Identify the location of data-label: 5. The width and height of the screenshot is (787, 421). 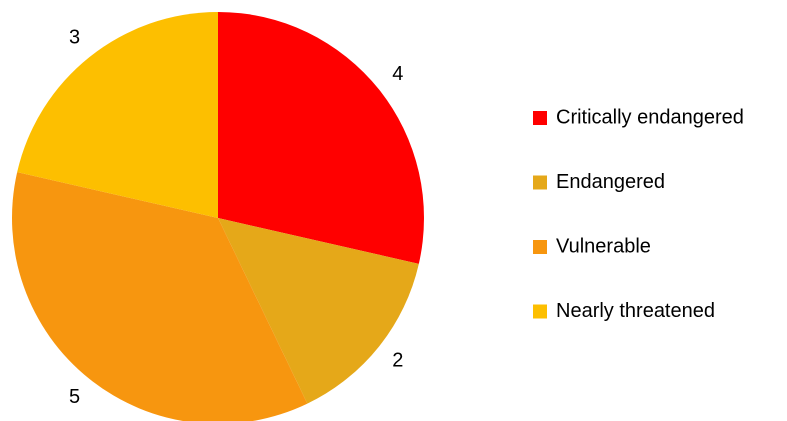
(74, 397).